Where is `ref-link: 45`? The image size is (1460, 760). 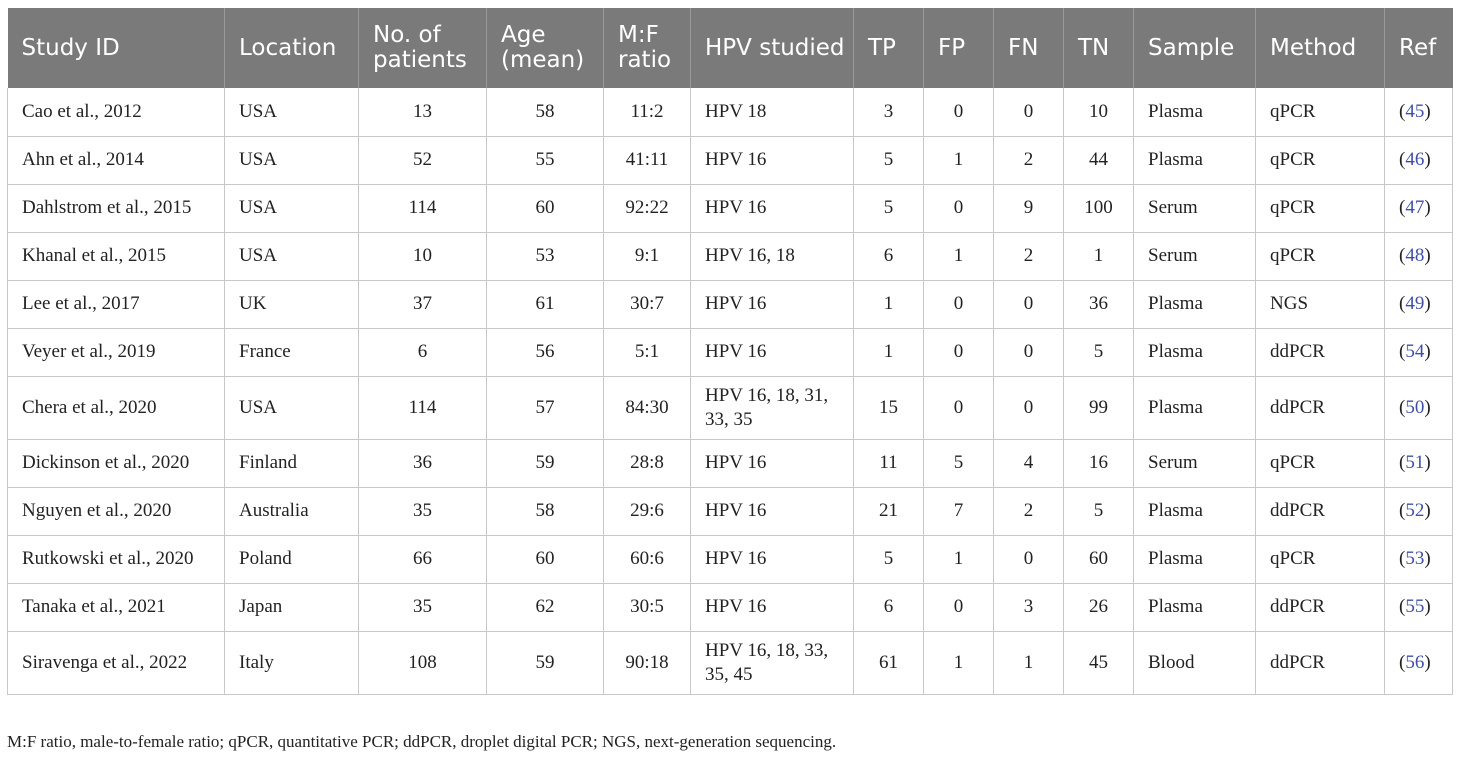
ref-link: 45 is located at coordinates (1415, 111).